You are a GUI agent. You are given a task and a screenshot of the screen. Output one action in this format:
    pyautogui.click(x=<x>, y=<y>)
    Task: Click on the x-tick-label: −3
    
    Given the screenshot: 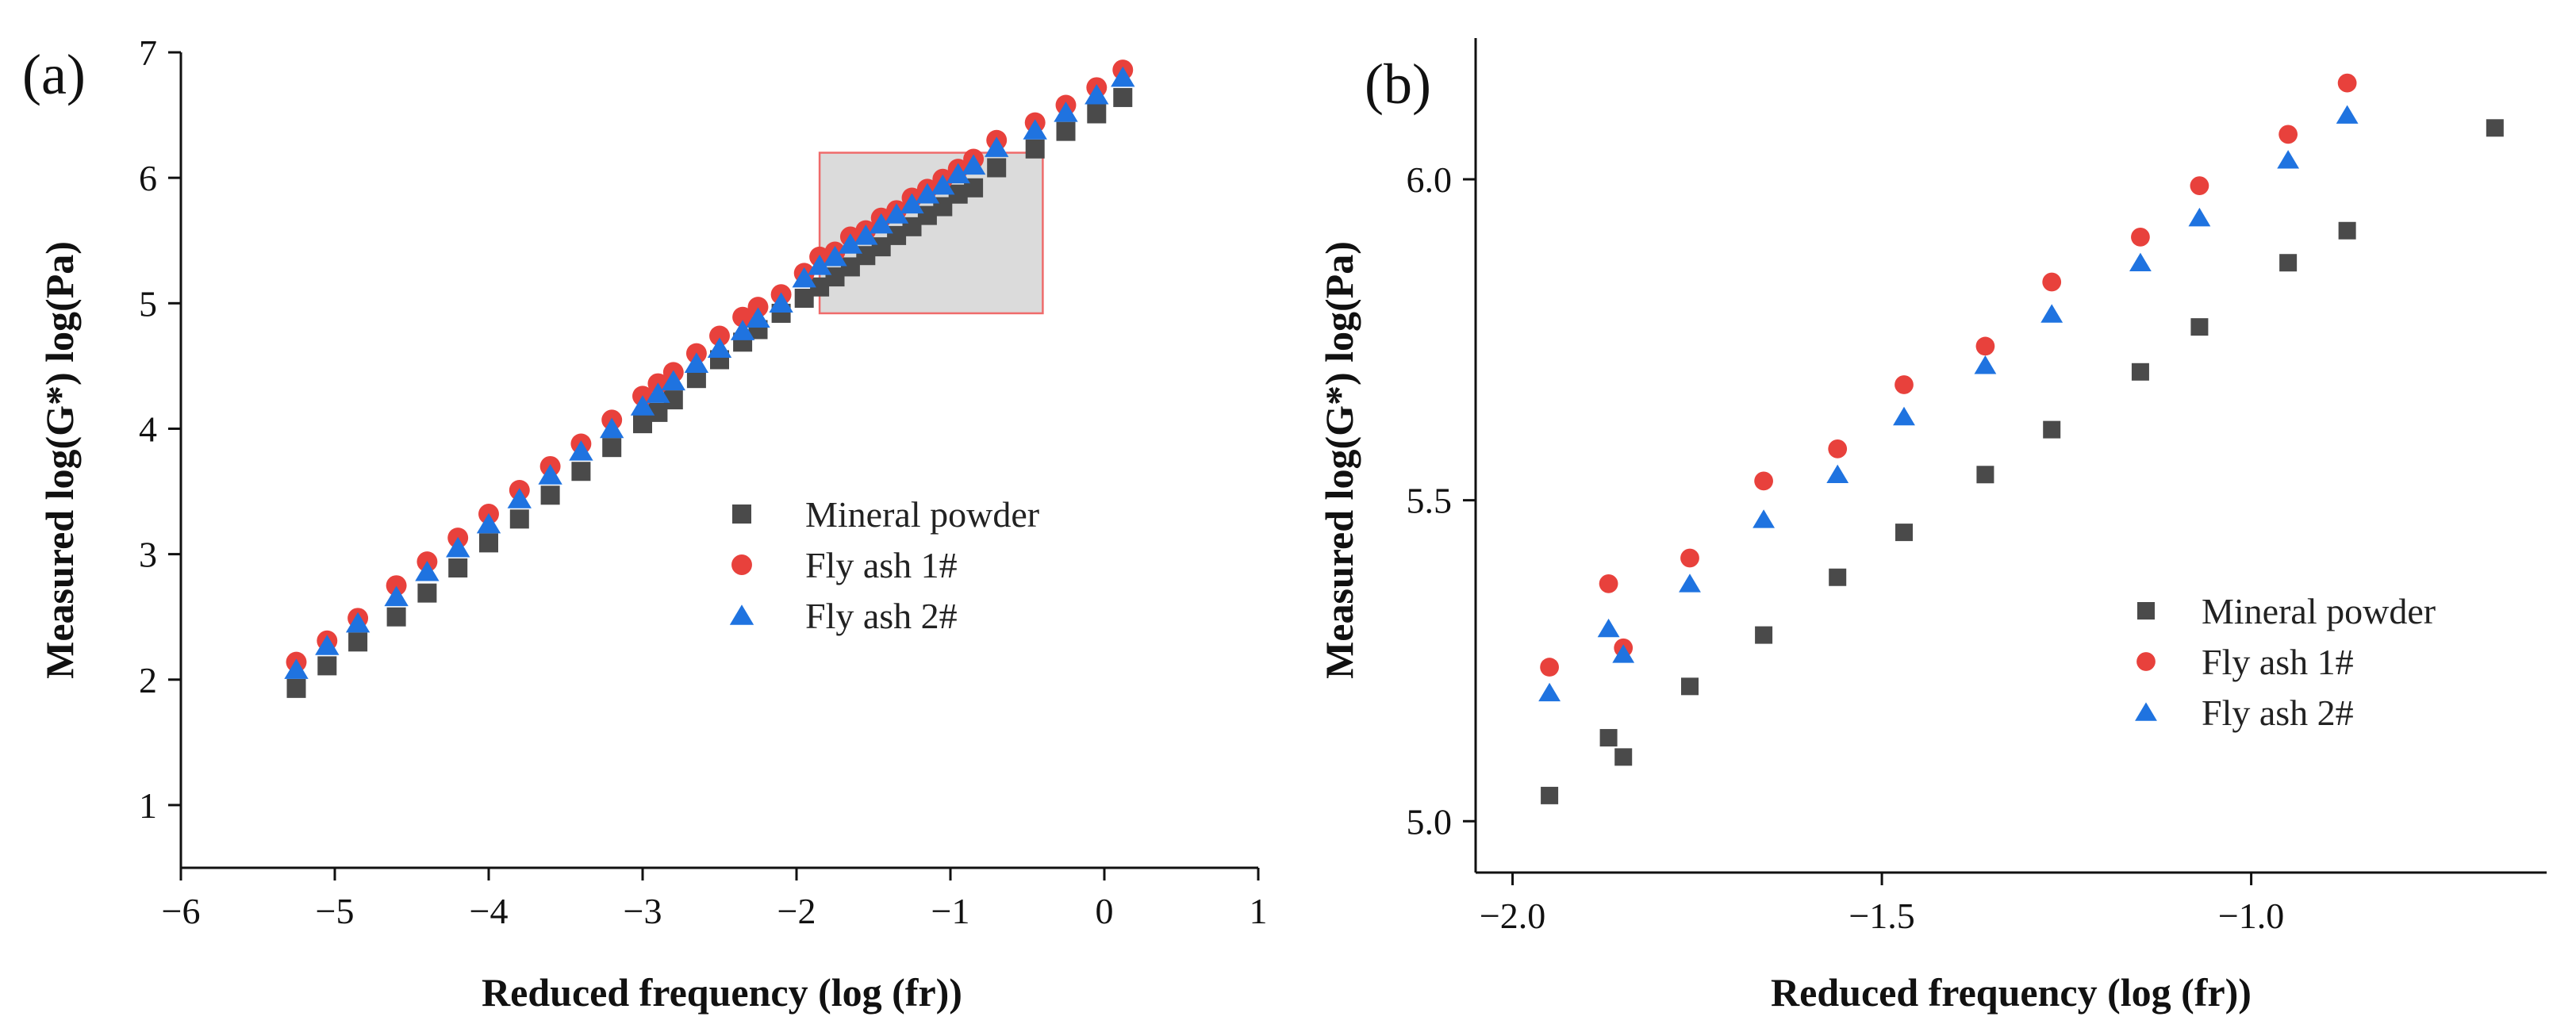 What is the action you would take?
    pyautogui.click(x=643, y=911)
    